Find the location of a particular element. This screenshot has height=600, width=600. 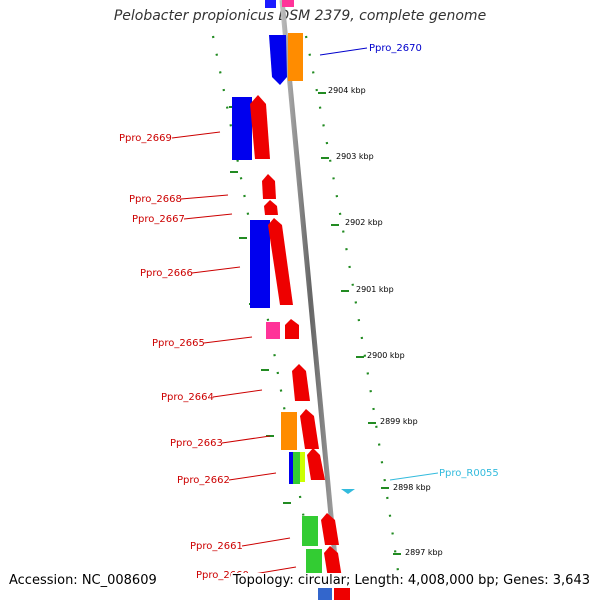

kbp-label: 2898 kbp is located at coordinates (412, 487).